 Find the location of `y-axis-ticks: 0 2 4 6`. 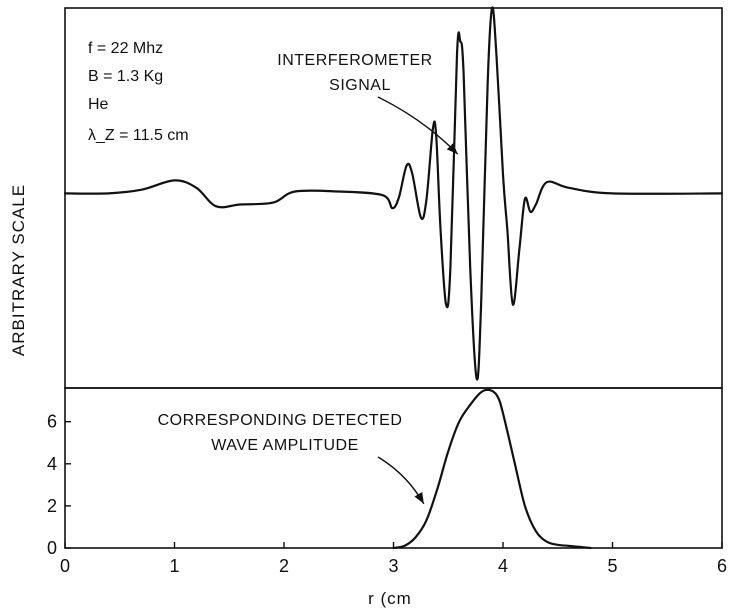

y-axis-ticks: 0 2 4 6 is located at coordinates (59, 485).